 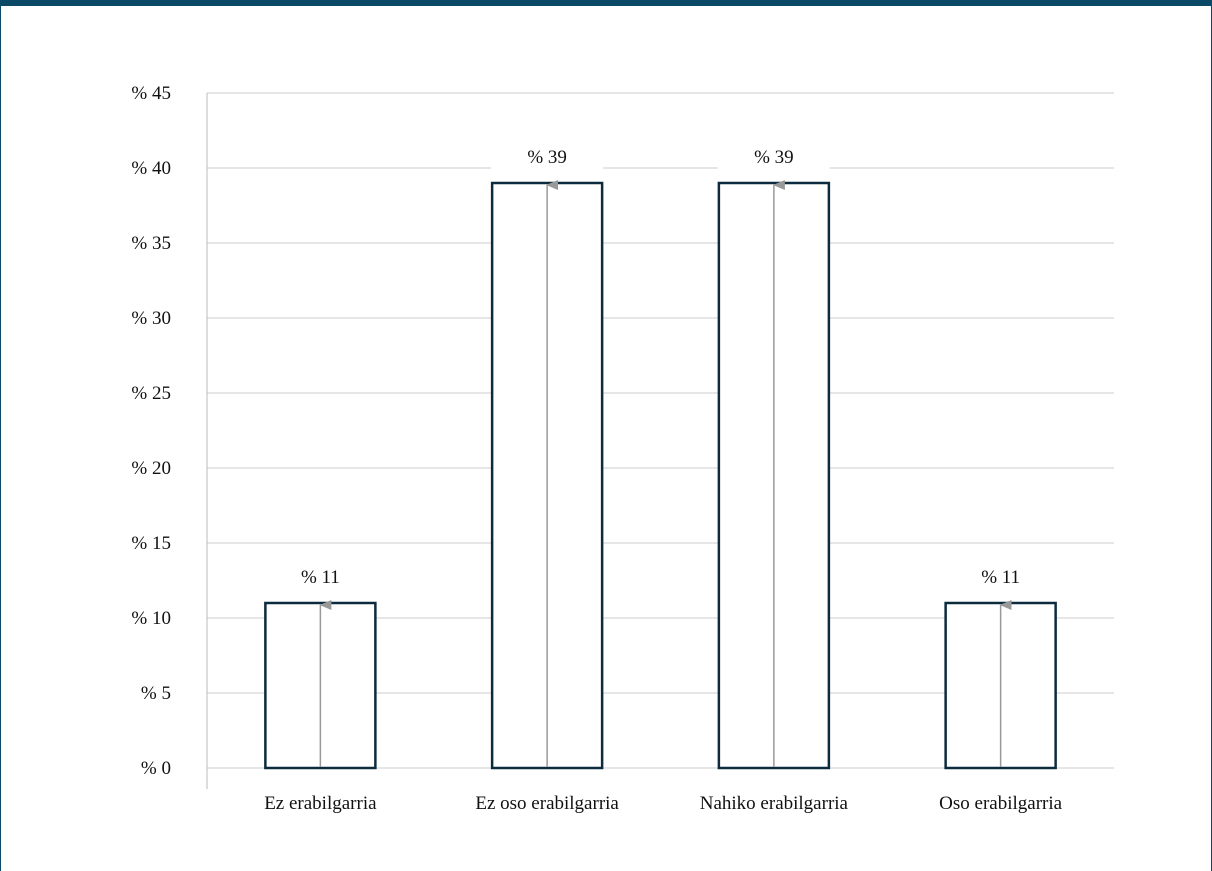 What do you see at coordinates (774, 803) in the screenshot?
I see `x-category-label: Nahiko erabilgarria` at bounding box center [774, 803].